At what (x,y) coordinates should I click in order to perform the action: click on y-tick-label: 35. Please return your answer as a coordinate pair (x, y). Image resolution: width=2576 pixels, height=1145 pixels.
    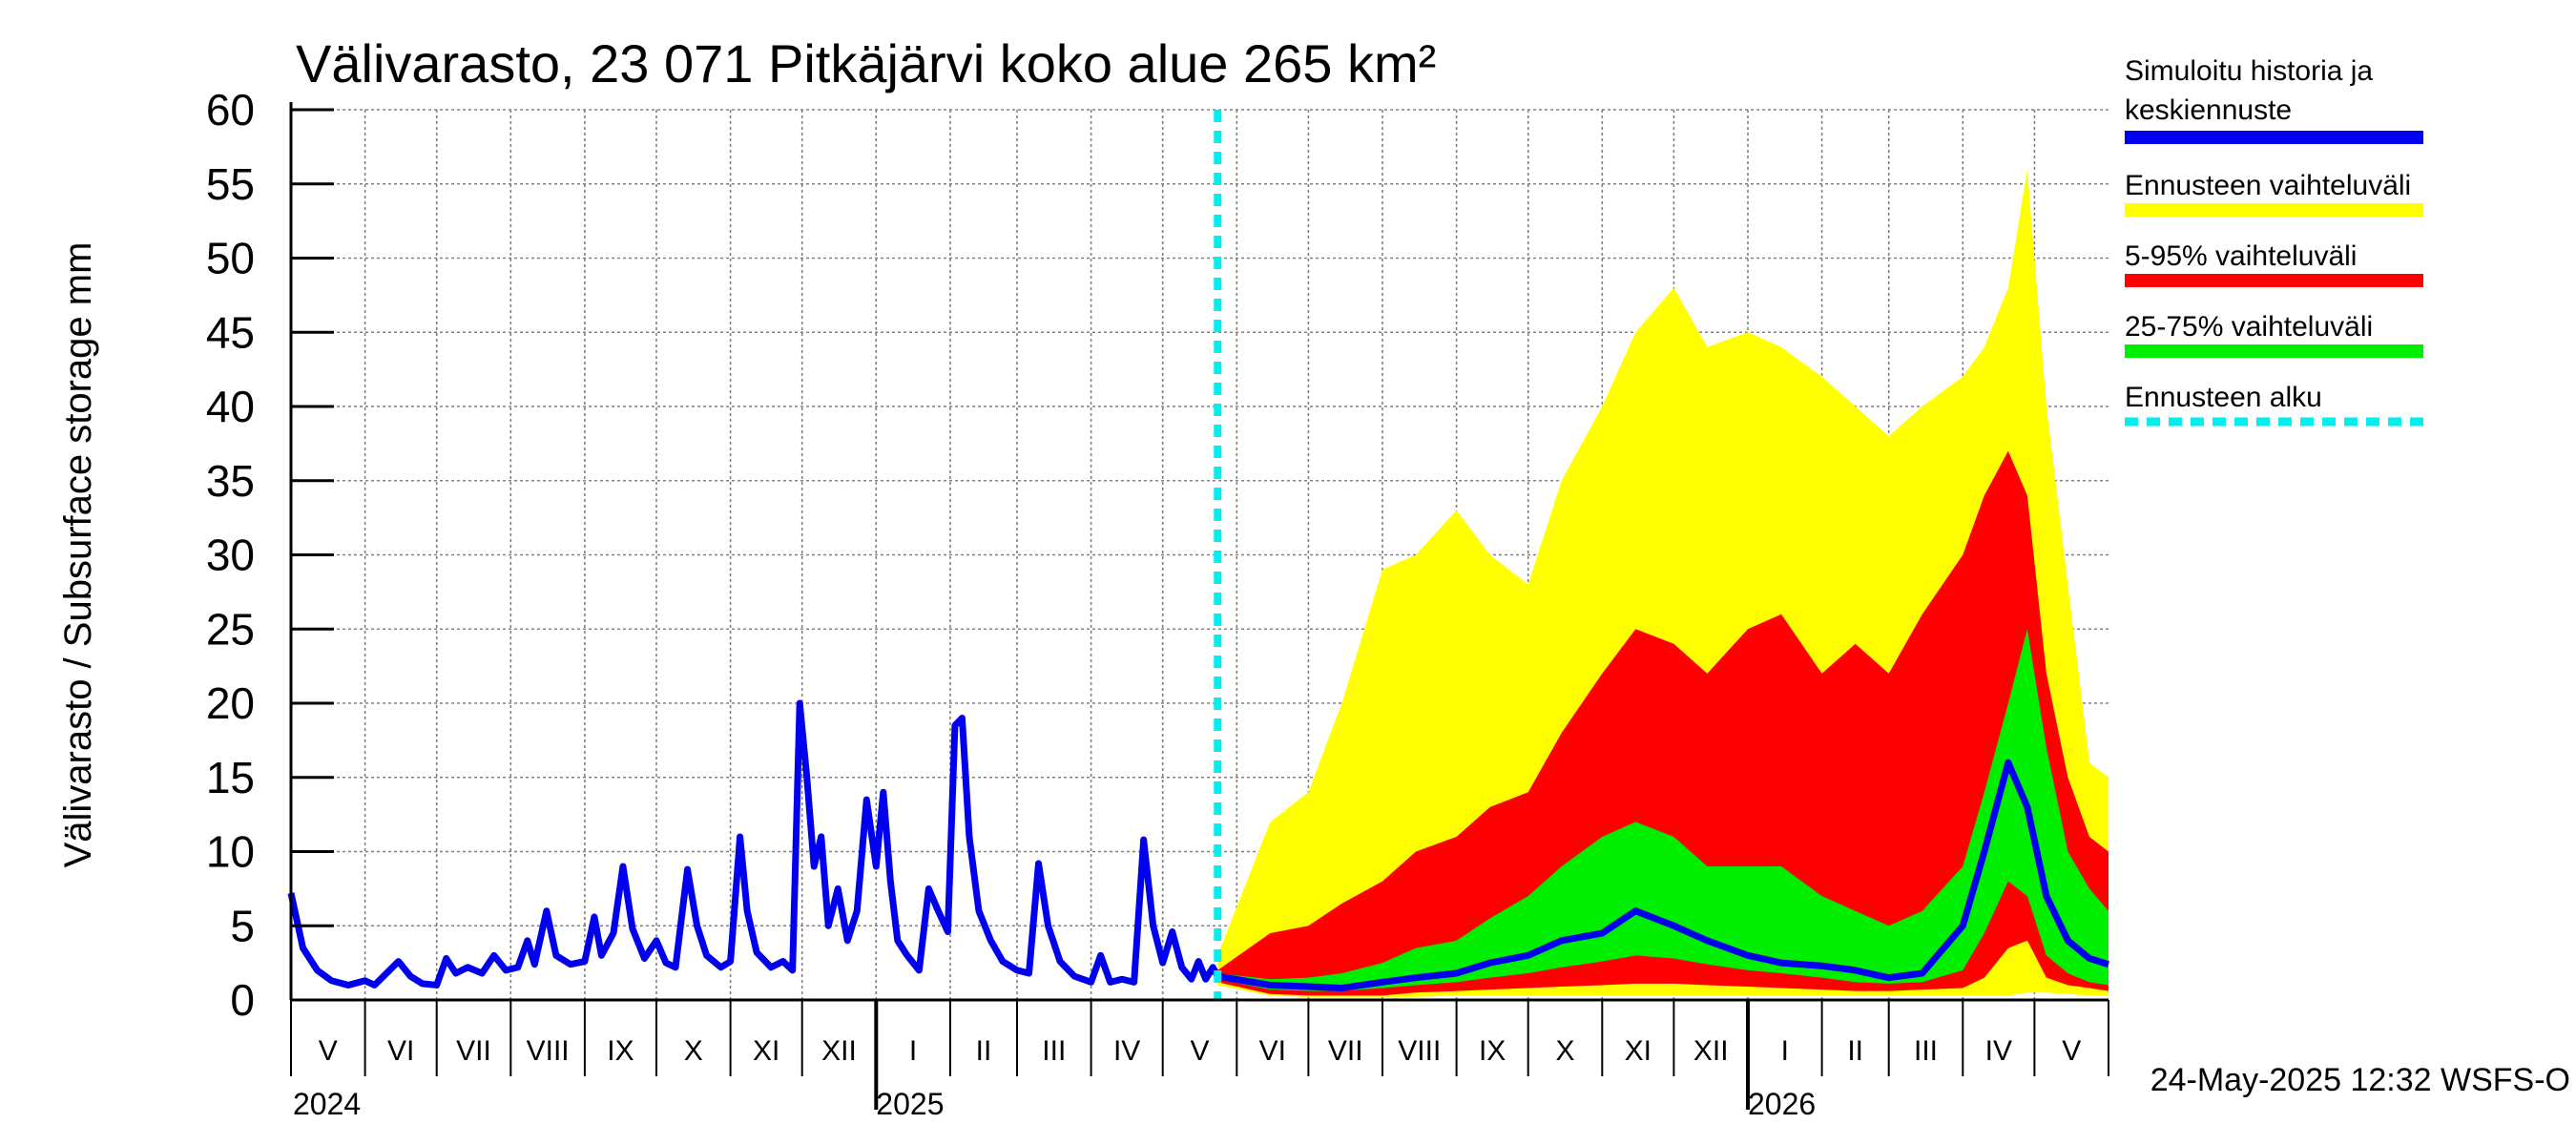
    Looking at the image, I should click on (230, 481).